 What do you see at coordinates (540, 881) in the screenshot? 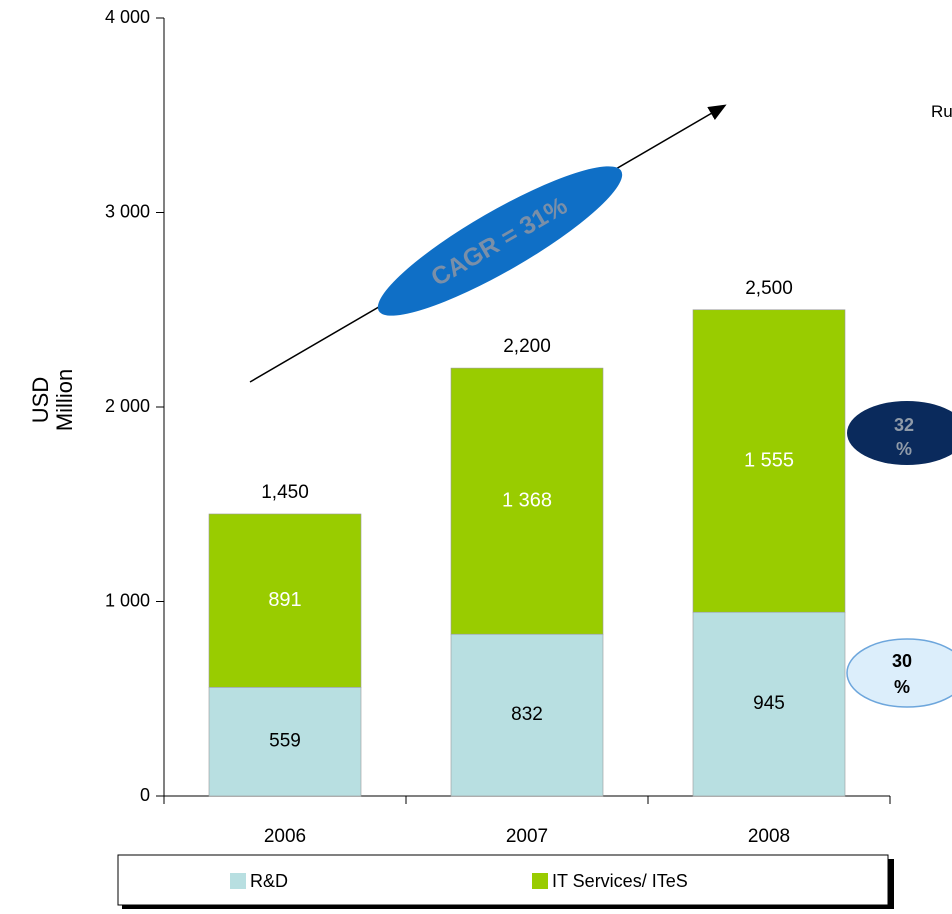
I see `legend-swatch-it` at bounding box center [540, 881].